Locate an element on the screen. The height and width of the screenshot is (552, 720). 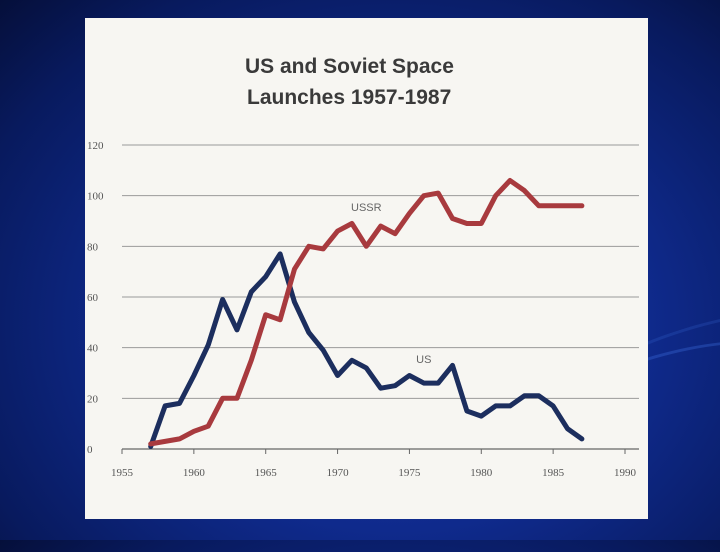
x-tick-label: 1970 is located at coordinates (338, 473).